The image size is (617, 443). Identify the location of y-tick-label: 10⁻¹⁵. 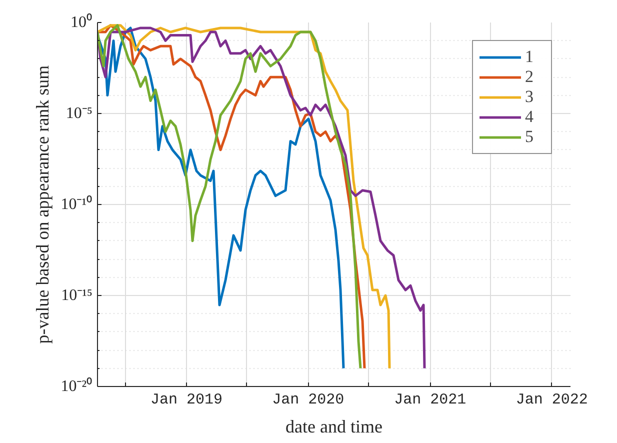
(76, 295).